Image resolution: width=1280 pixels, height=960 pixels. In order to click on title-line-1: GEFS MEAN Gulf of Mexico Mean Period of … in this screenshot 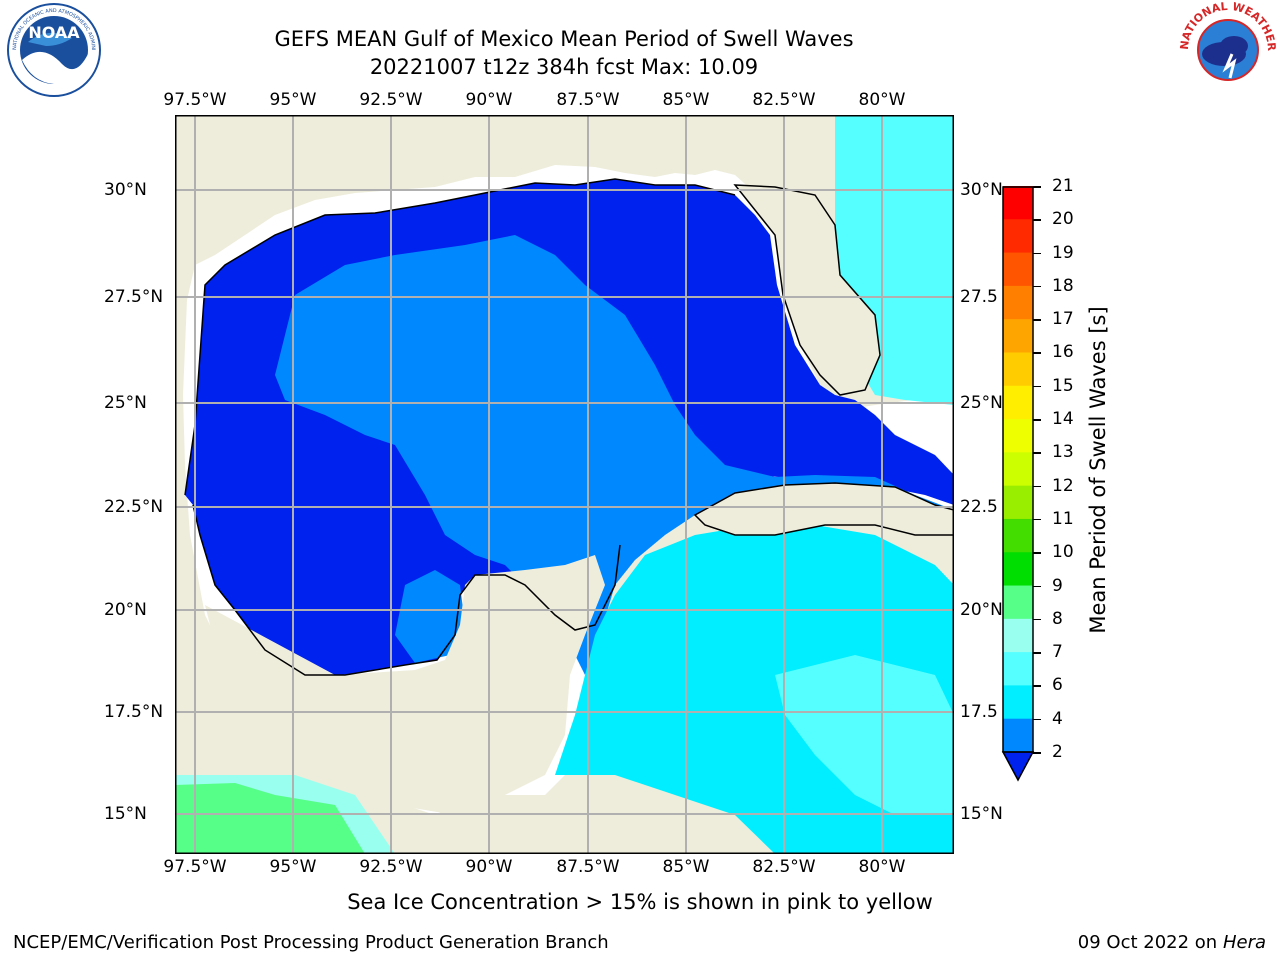, I will do `click(564, 39)`.